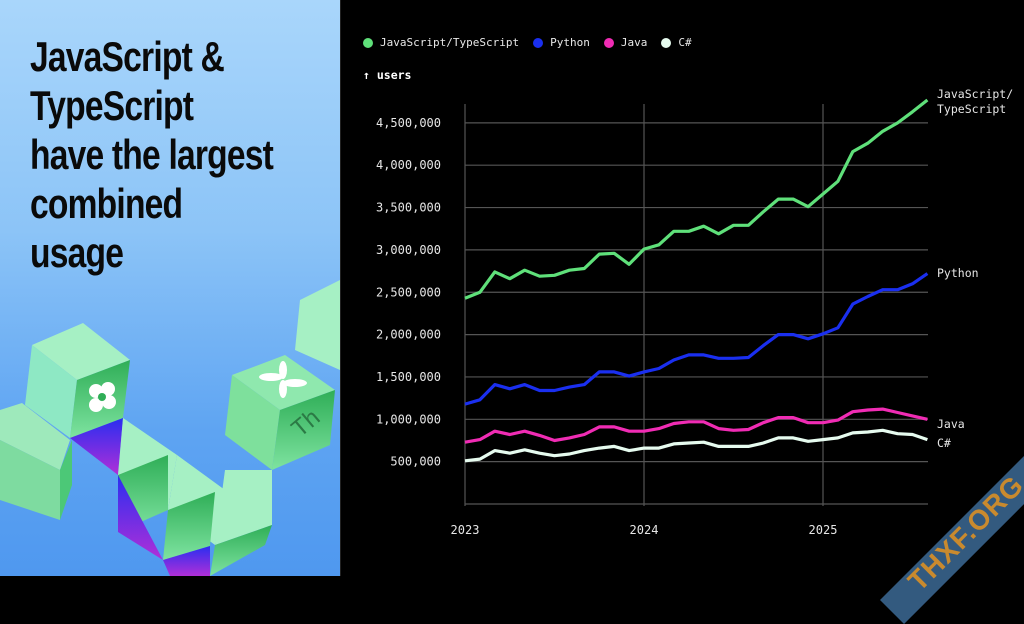  Describe the element at coordinates (958, 273) in the screenshot. I see `series-end-label: Python` at that location.